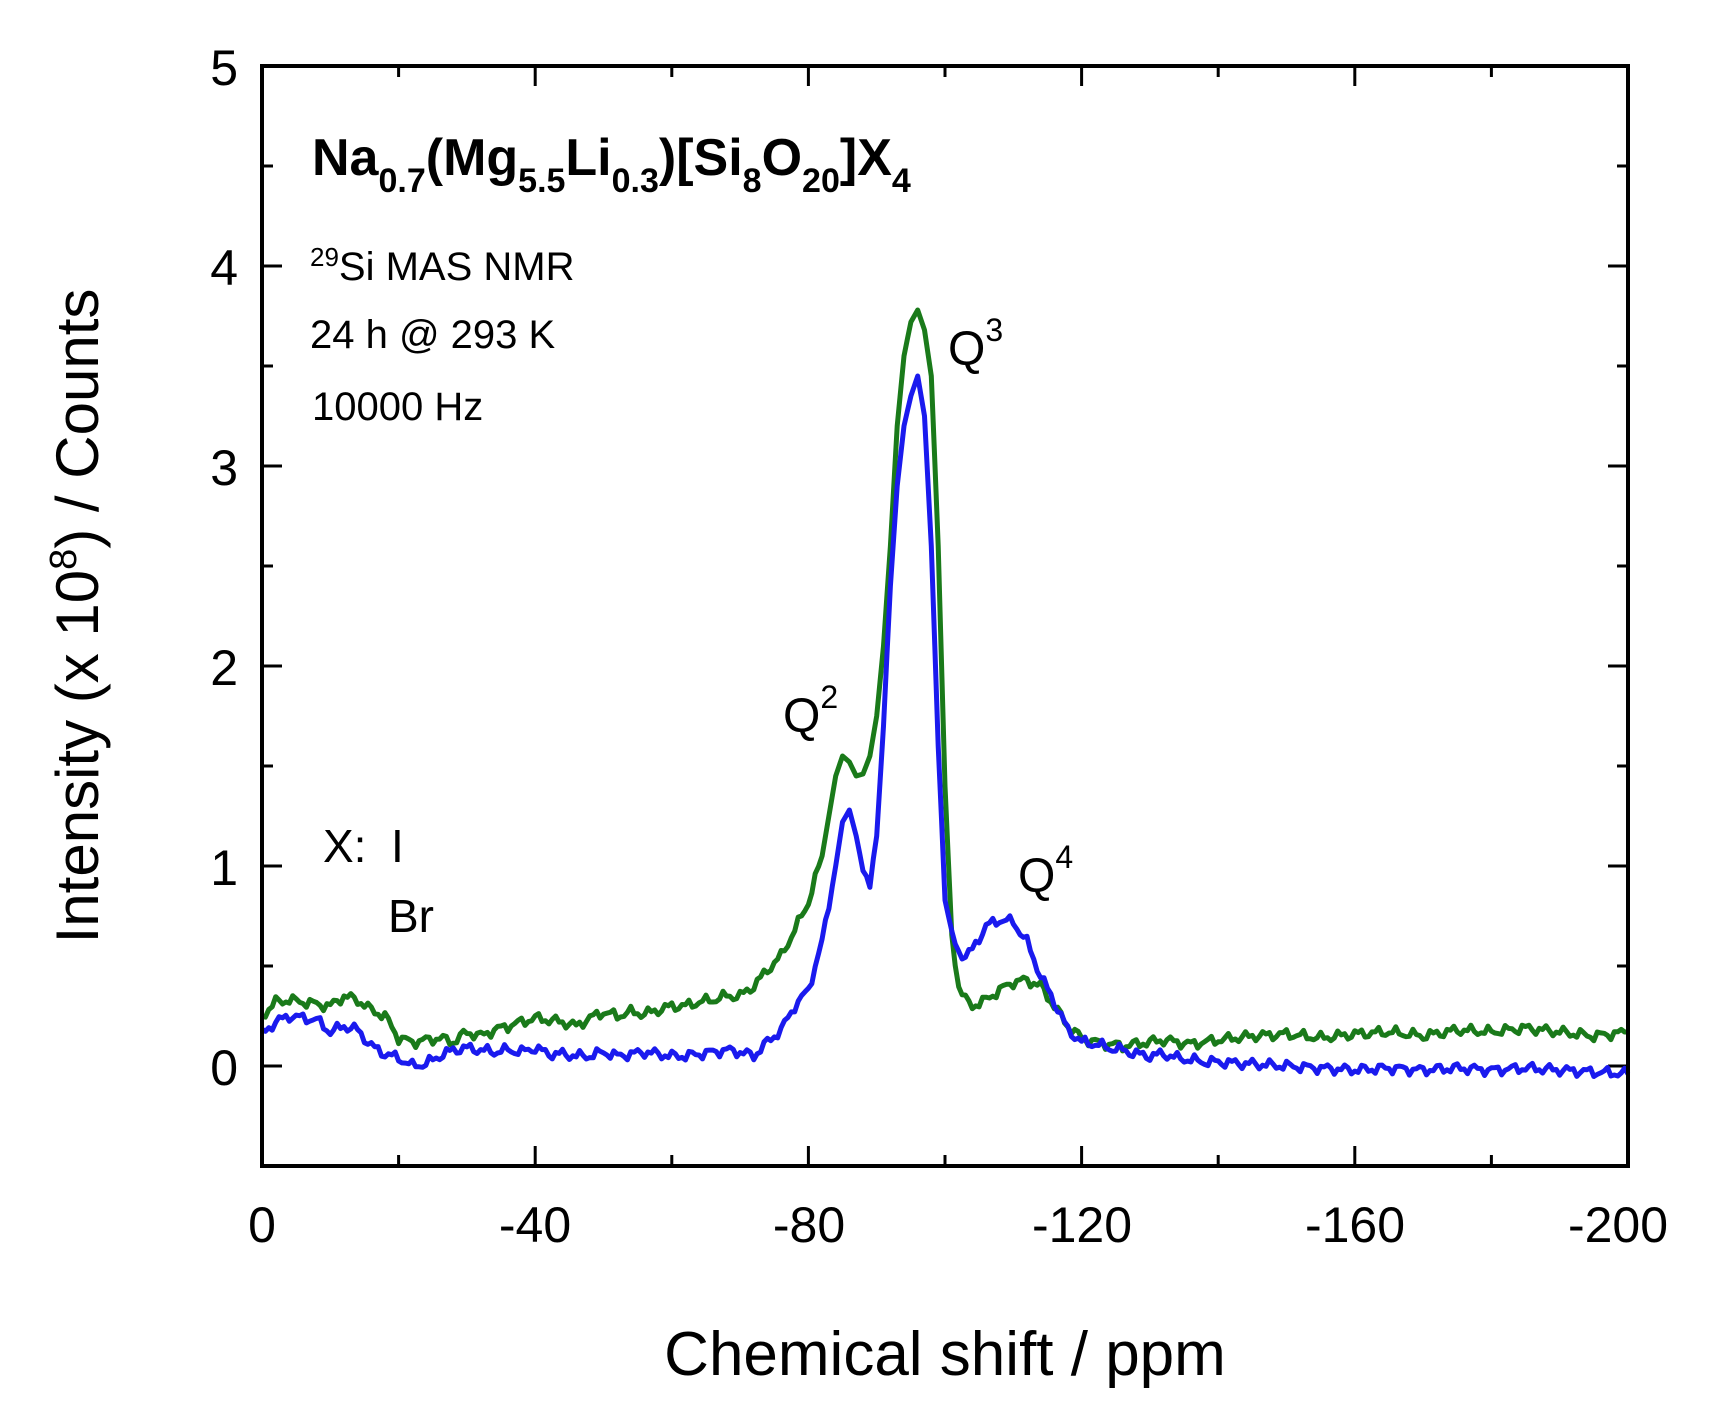 The width and height of the screenshot is (1718, 1412). I want to click on y-axis-label-exponent: 8, so click(64, 559).